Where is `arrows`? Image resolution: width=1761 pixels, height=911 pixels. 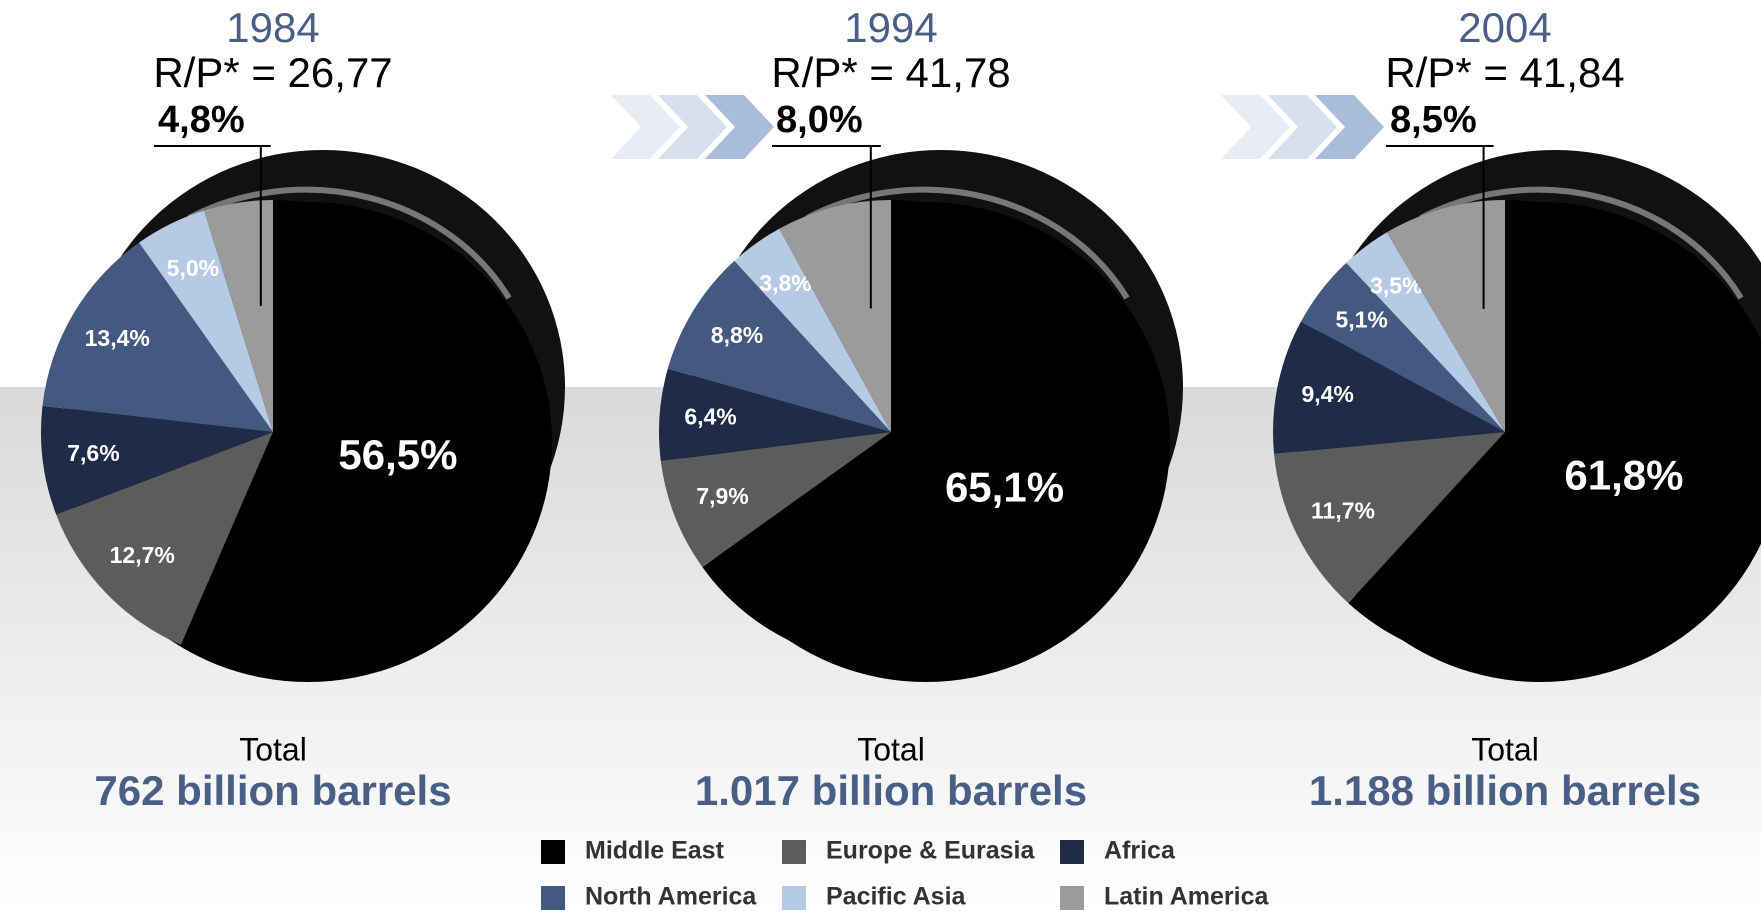 arrows is located at coordinates (997, 127).